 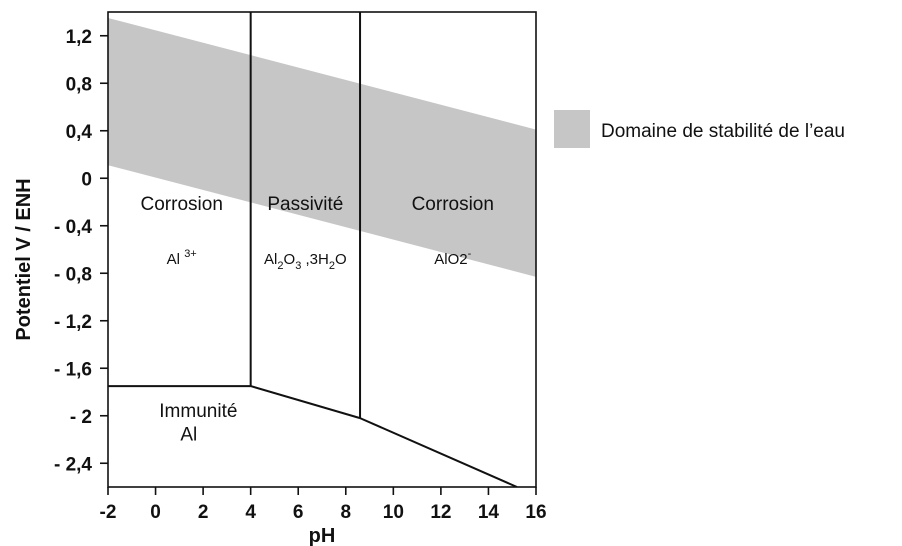 What do you see at coordinates (79, 84) in the screenshot?
I see `y-tick-label: 0,8` at bounding box center [79, 84].